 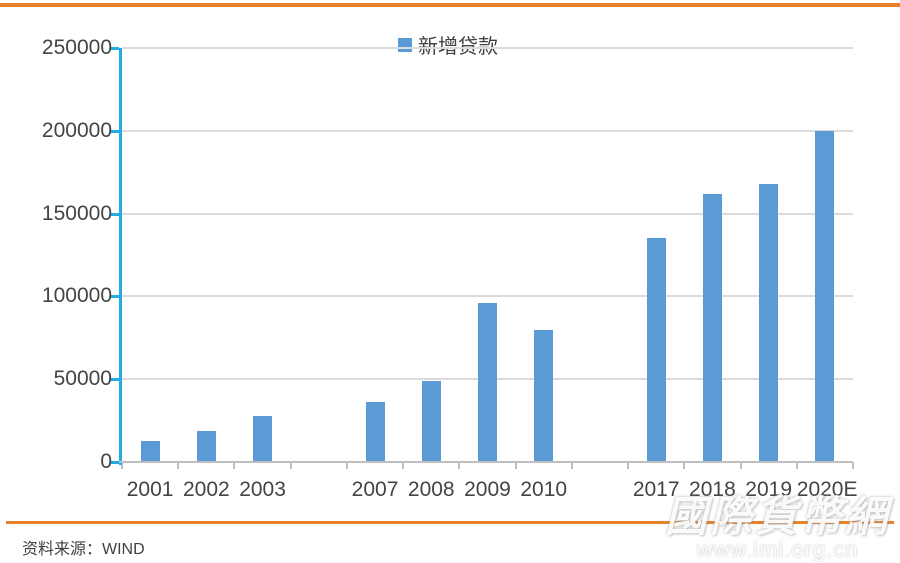 What do you see at coordinates (656, 489) in the screenshot?
I see `x-axis-label-2017: 2017` at bounding box center [656, 489].